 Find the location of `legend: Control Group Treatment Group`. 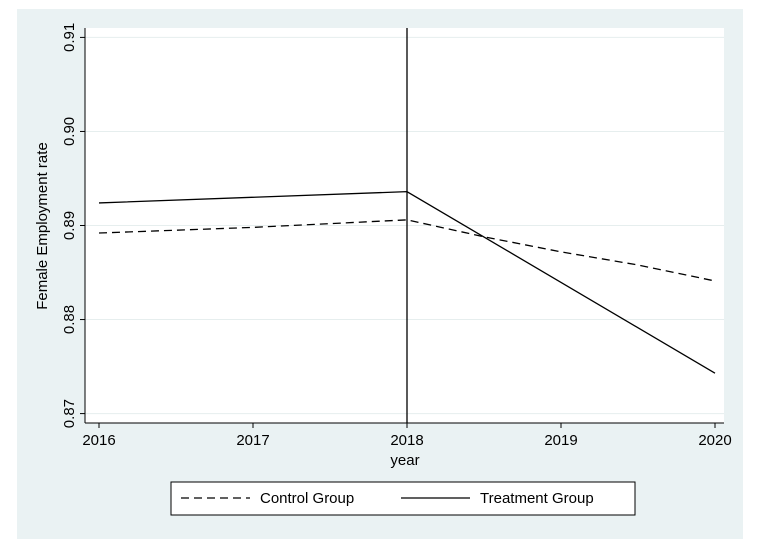

legend: Control Group Treatment Group is located at coordinates (403, 498).